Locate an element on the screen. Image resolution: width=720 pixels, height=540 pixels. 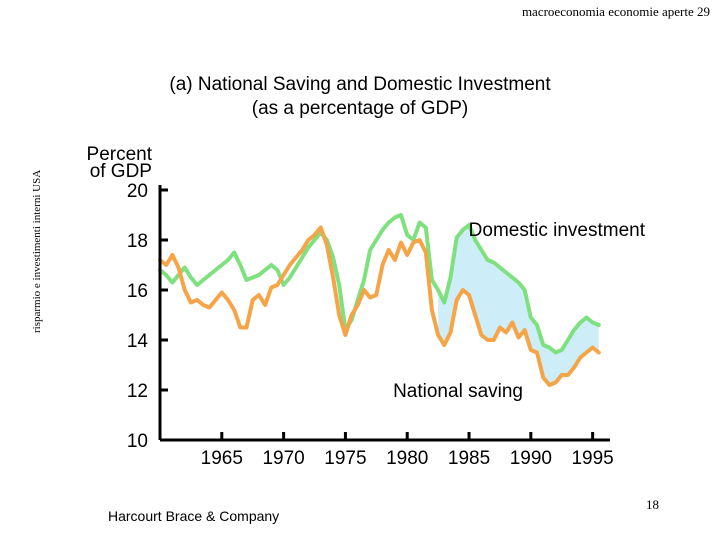
y-axis-label: Percent of GDP is located at coordinates (106, 163).